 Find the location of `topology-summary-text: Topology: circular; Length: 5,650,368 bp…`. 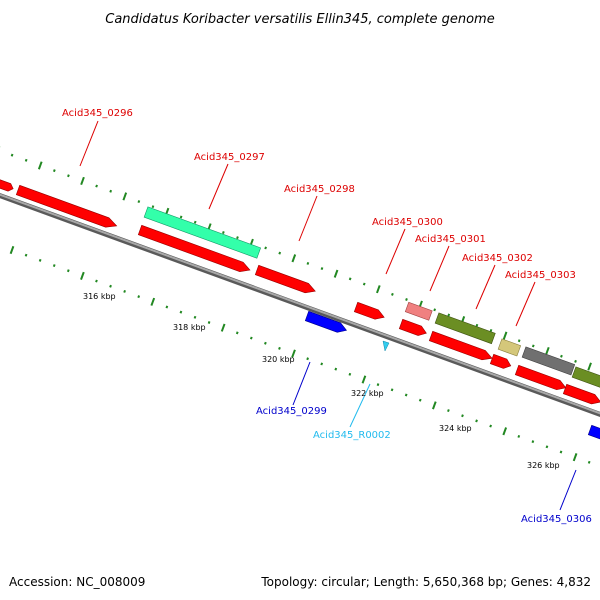

topology-summary-text: Topology: circular; Length: 5,650,368 bp… is located at coordinates (425, 582).